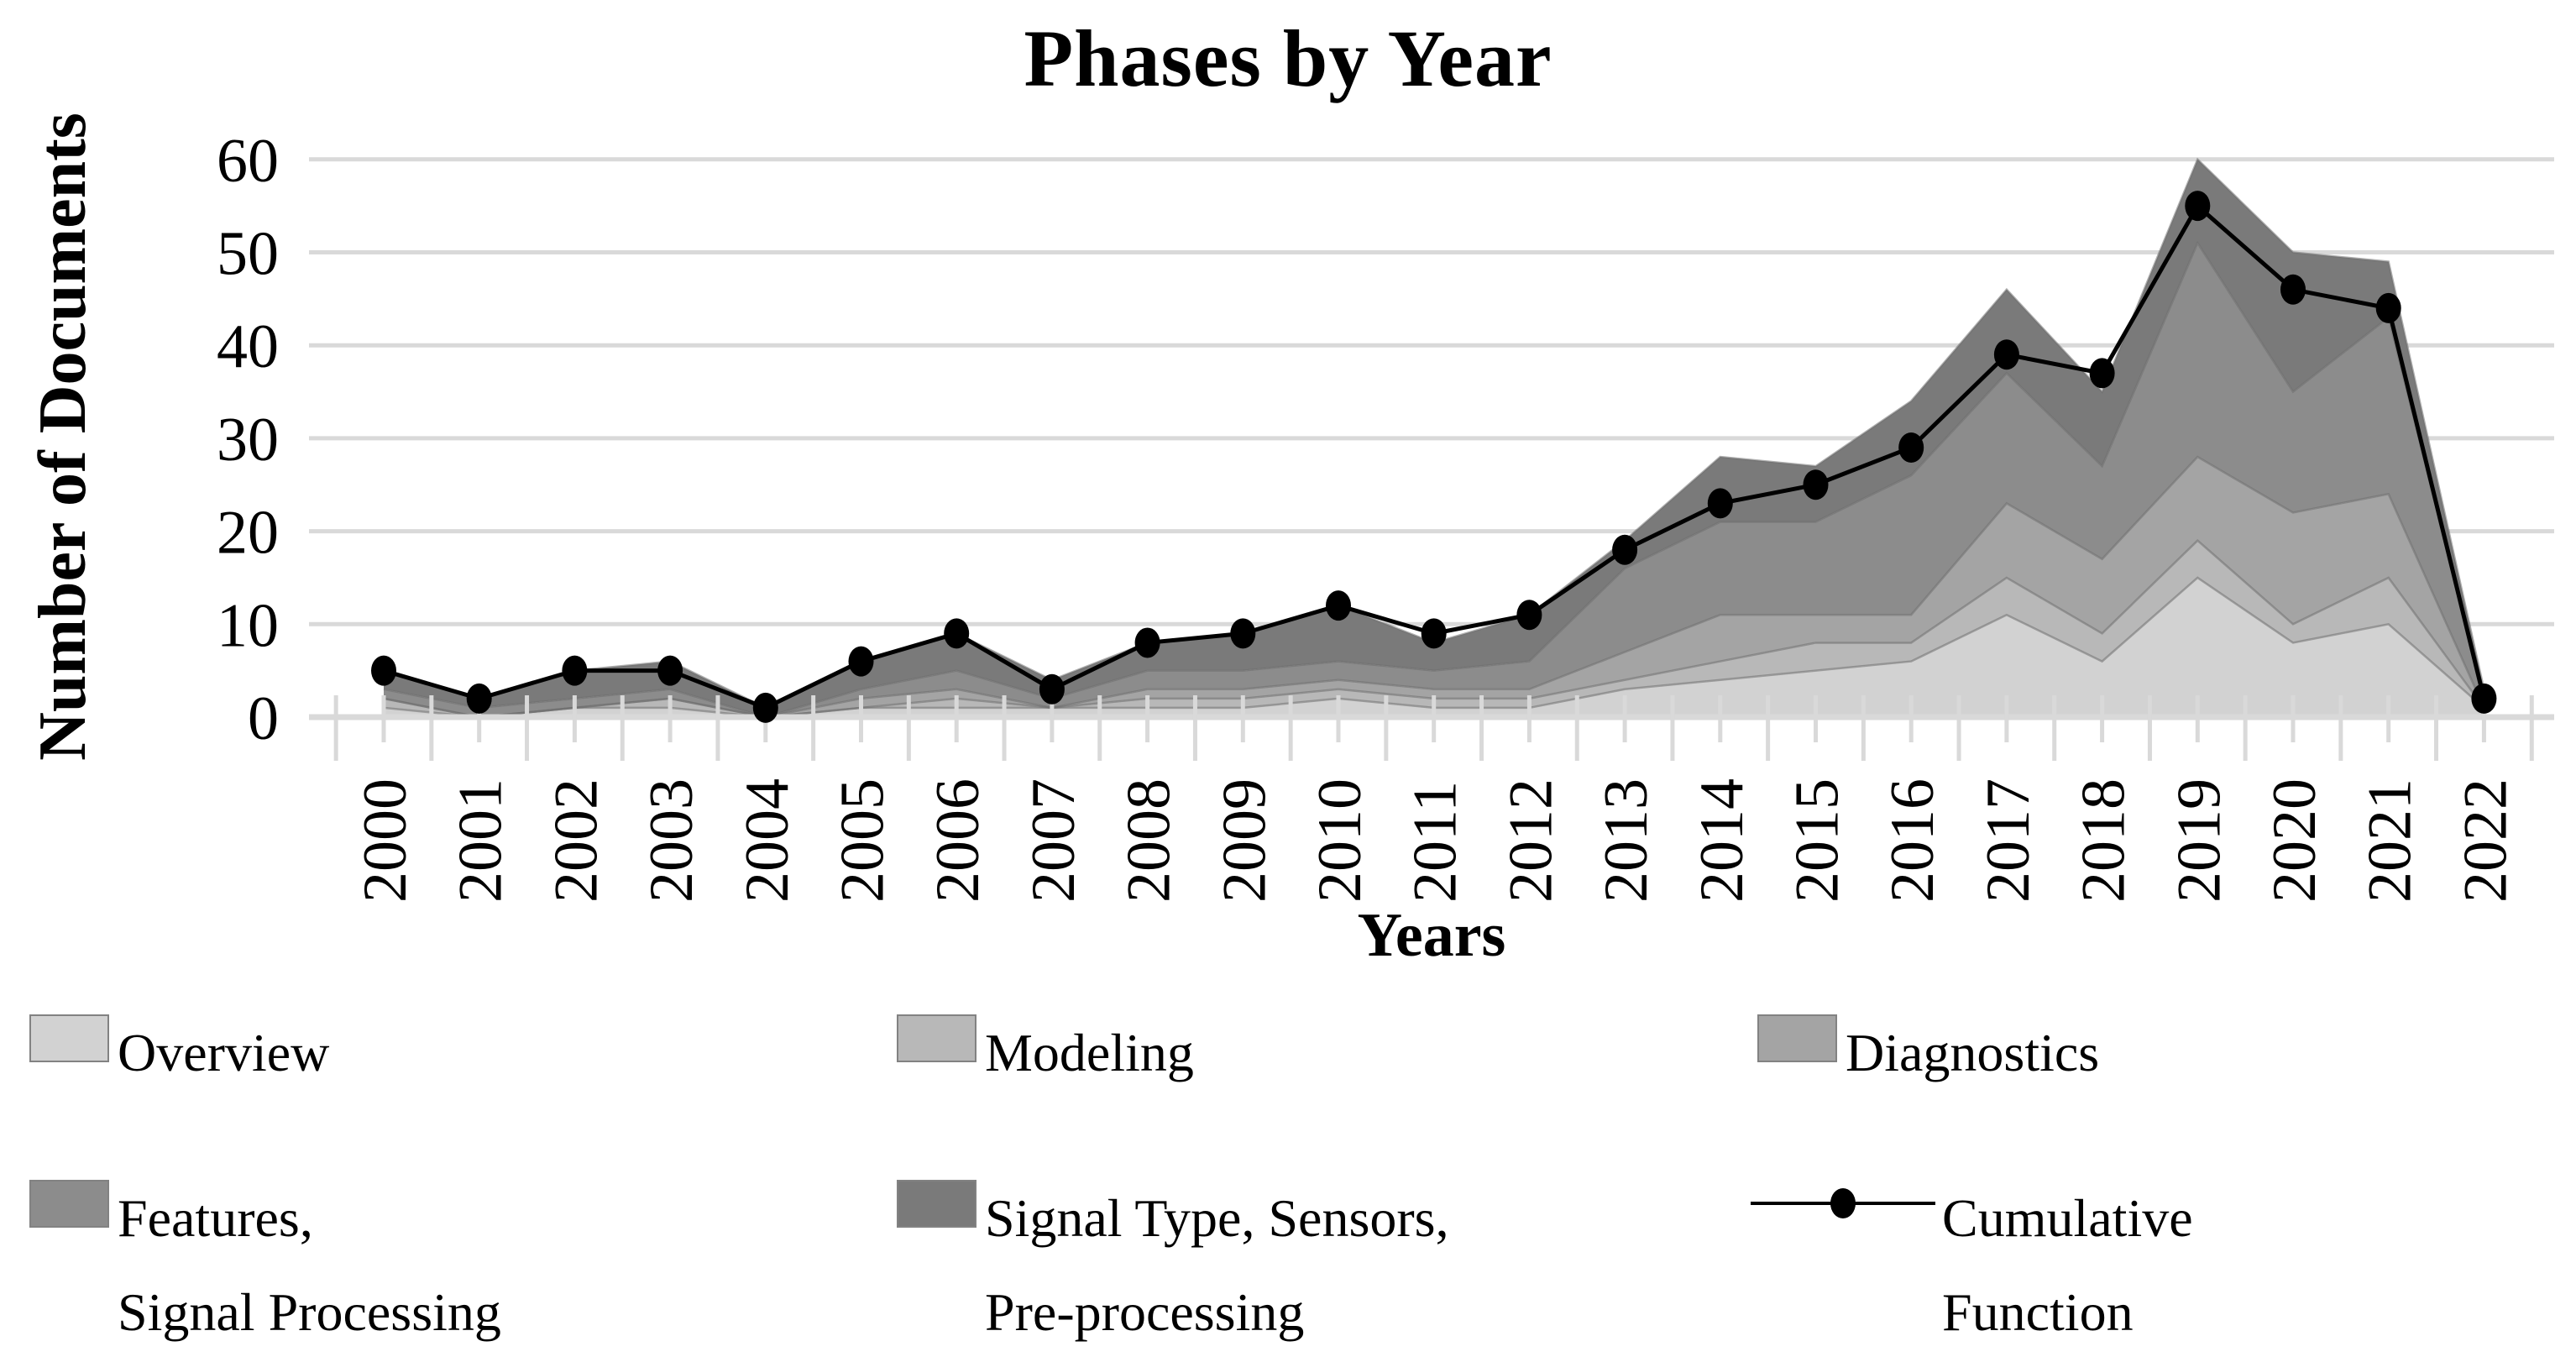  What do you see at coordinates (1217, 1218) in the screenshot?
I see `legend-label-line: Signal Type, Sensors,` at bounding box center [1217, 1218].